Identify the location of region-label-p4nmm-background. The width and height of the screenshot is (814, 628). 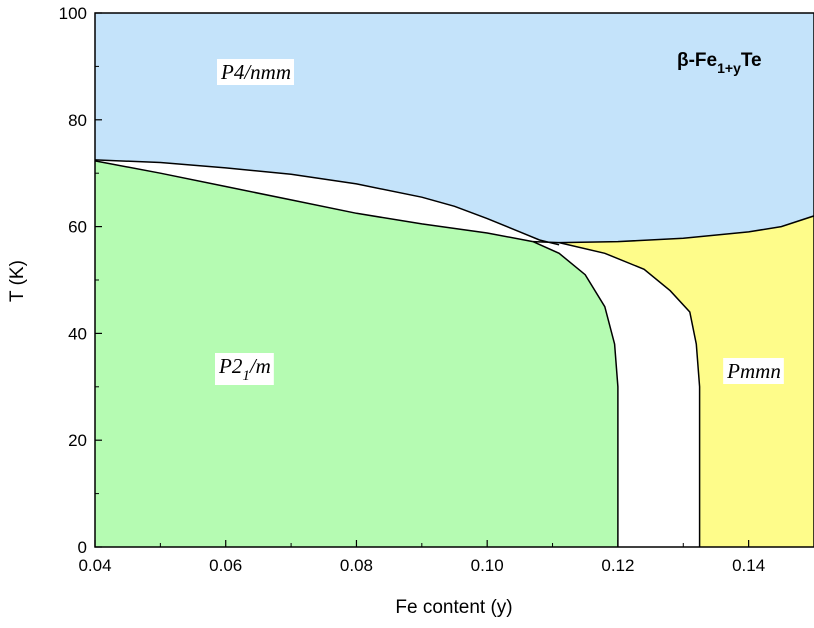
(255, 72).